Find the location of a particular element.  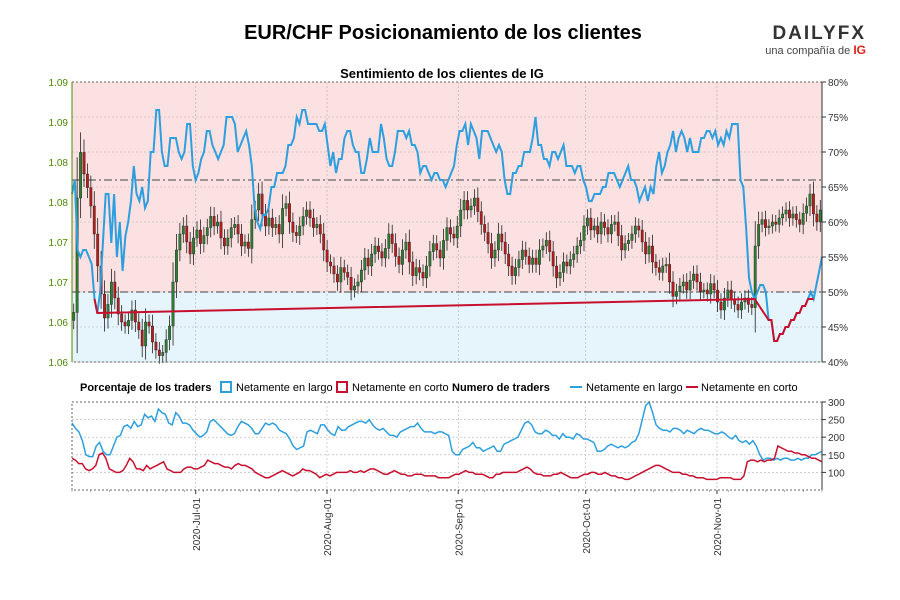

price-tick-label: 1.07 is located at coordinates (59, 283).